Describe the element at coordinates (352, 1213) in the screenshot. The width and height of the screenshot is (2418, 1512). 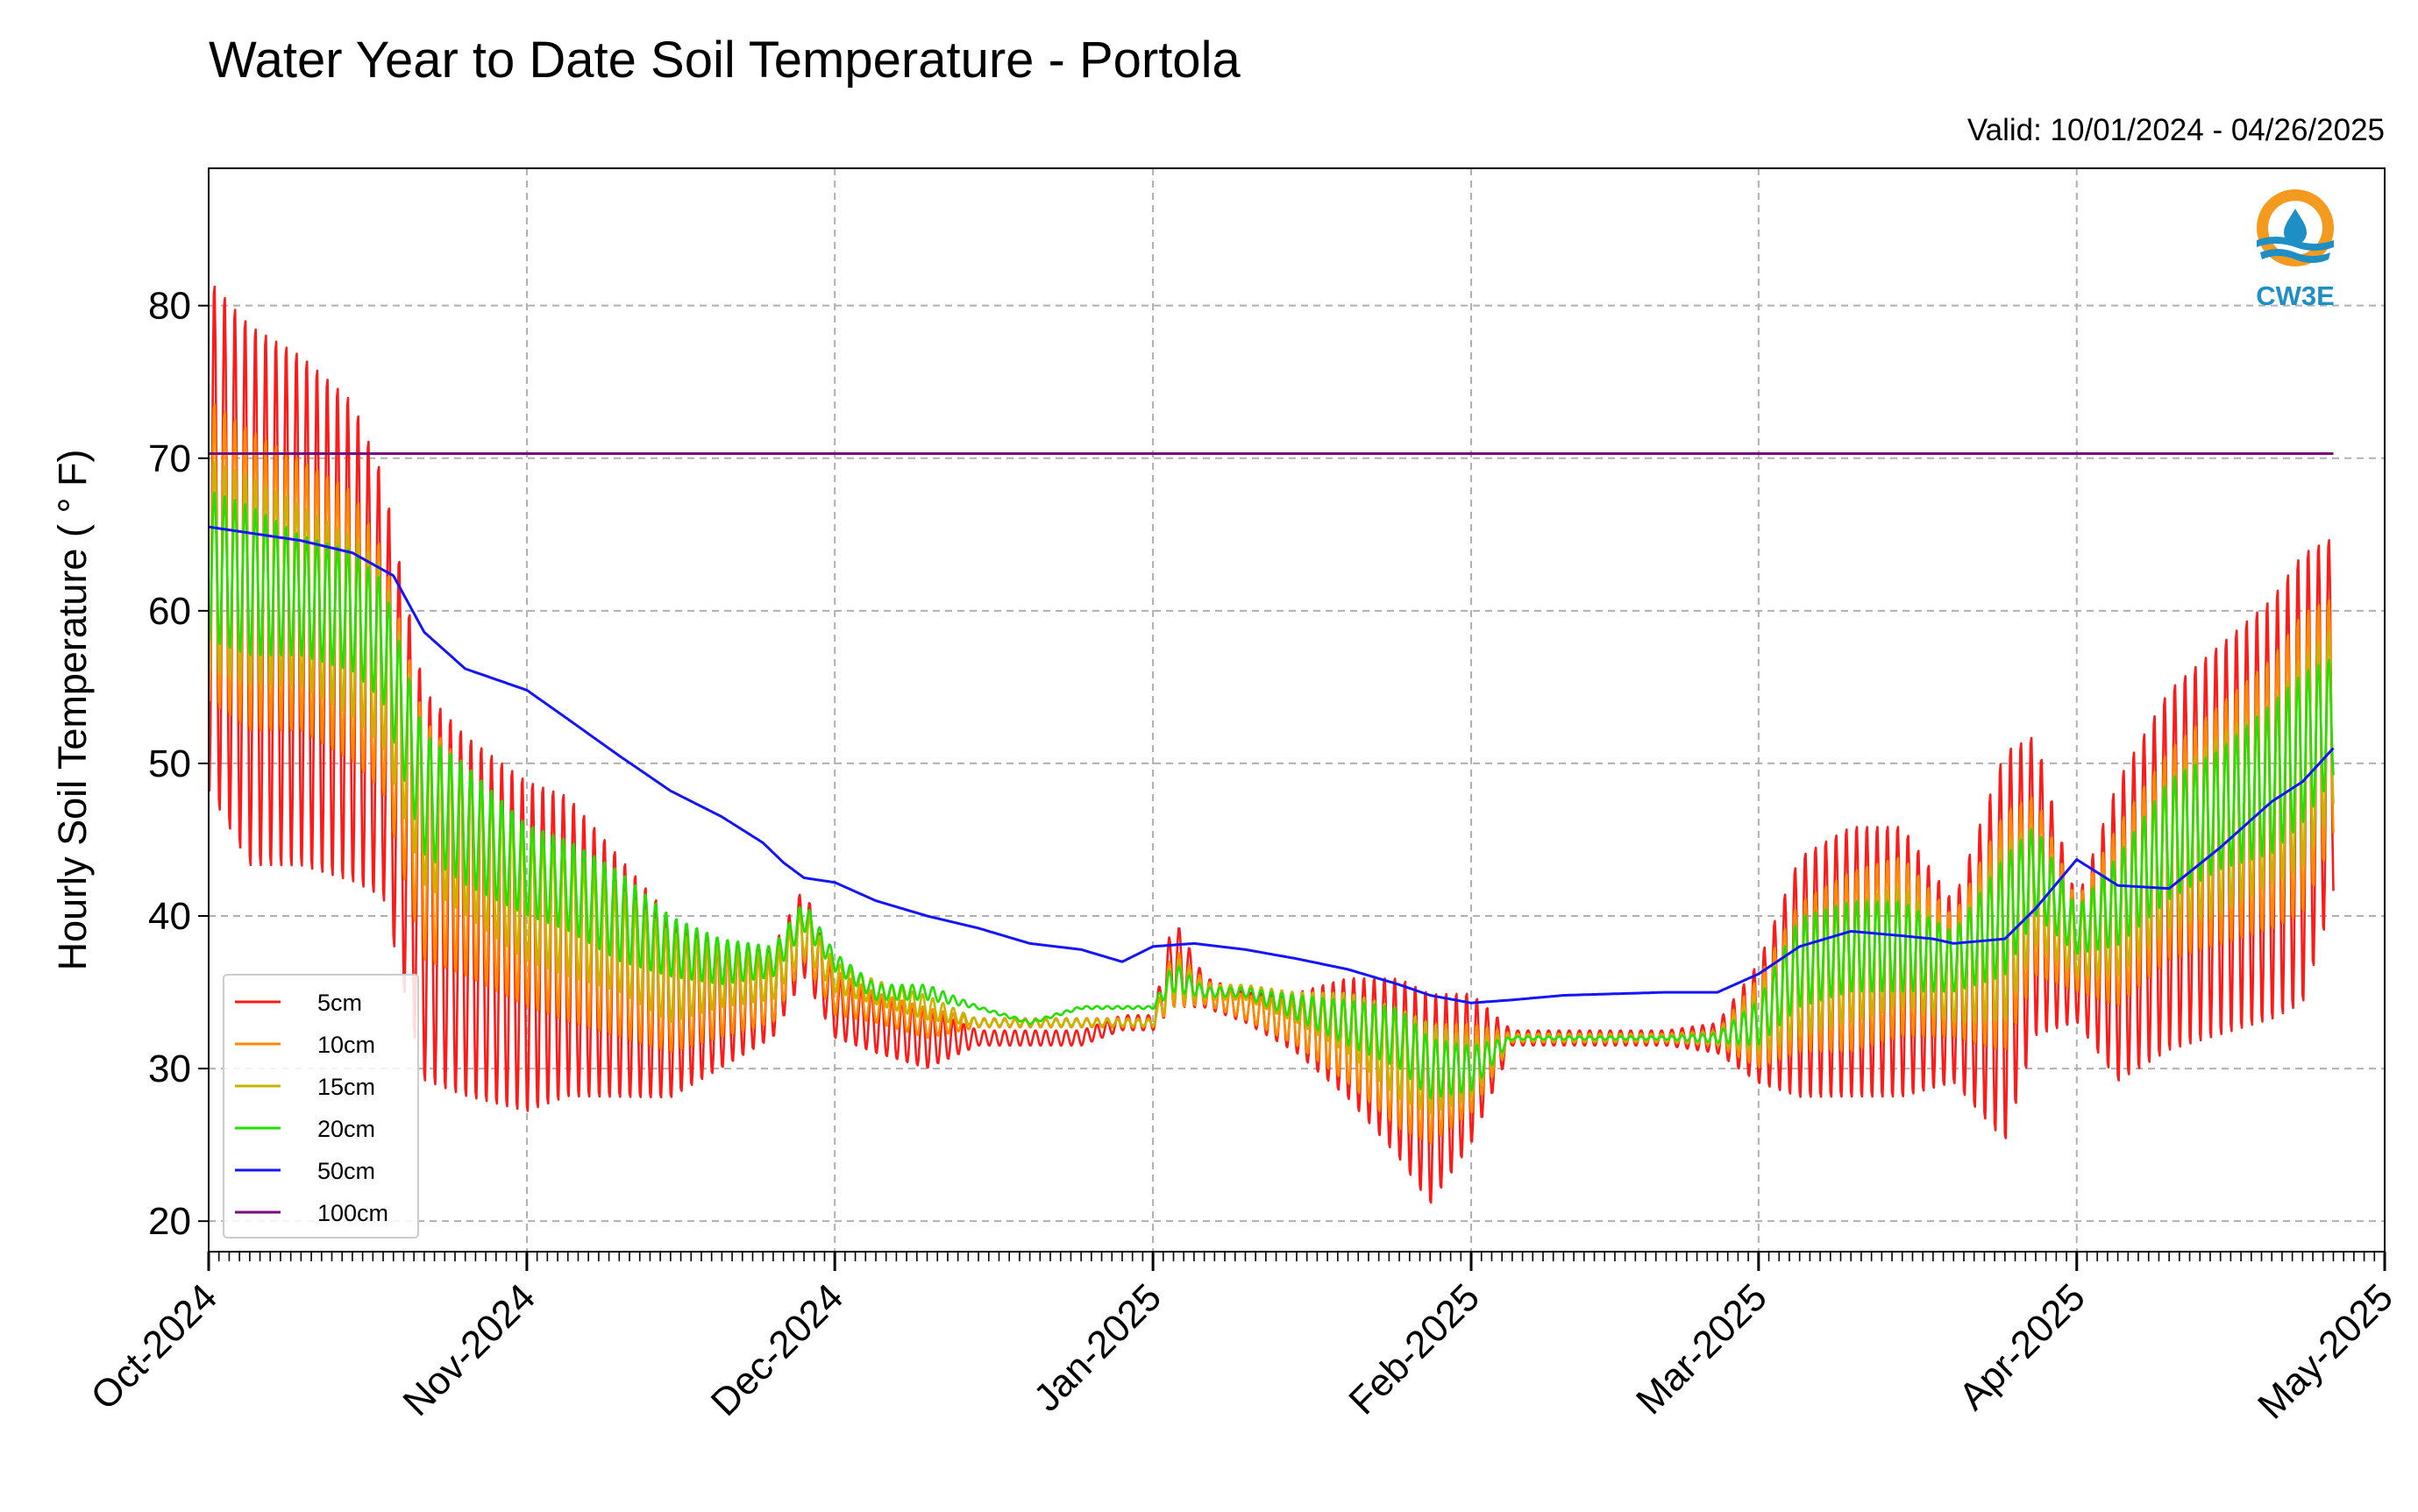
I see `legend-label-100cm: 100cm` at that location.